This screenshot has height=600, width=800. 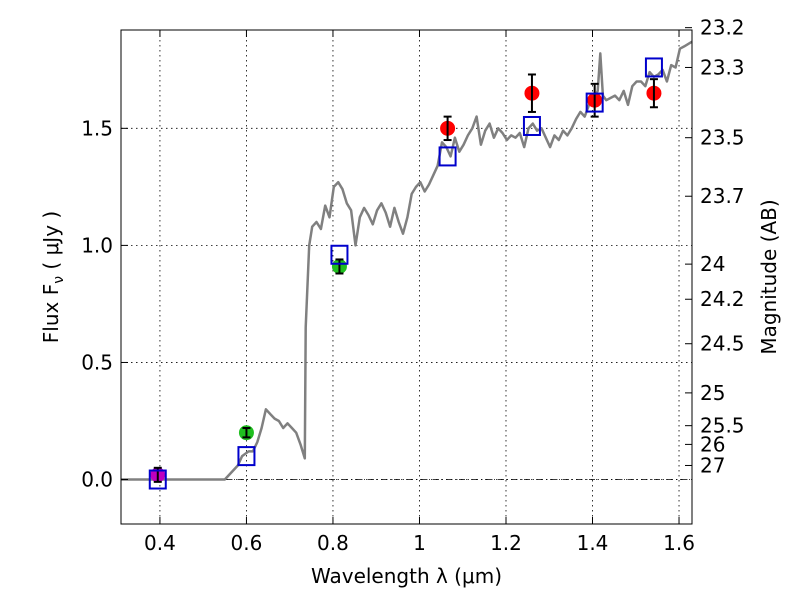 I want to click on magnitude-tick-label: 23.3, so click(x=722, y=67).